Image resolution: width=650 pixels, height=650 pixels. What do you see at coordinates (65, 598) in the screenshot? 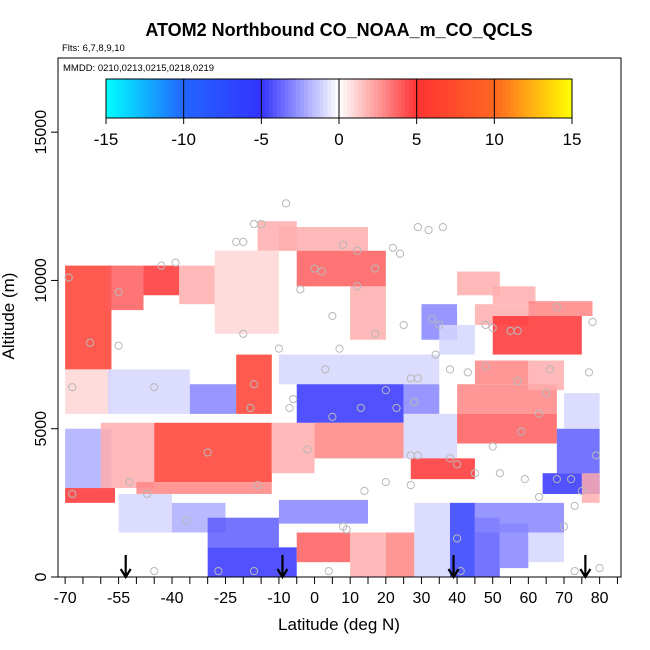
I see `x-tick-label: -70` at bounding box center [65, 598].